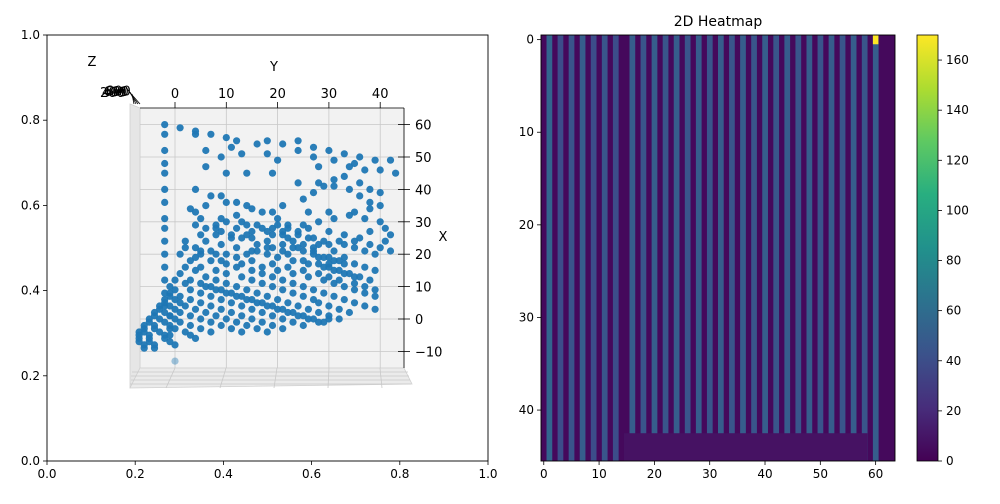  I want to click on colorbar-tick-label: 60, so click(953, 311).